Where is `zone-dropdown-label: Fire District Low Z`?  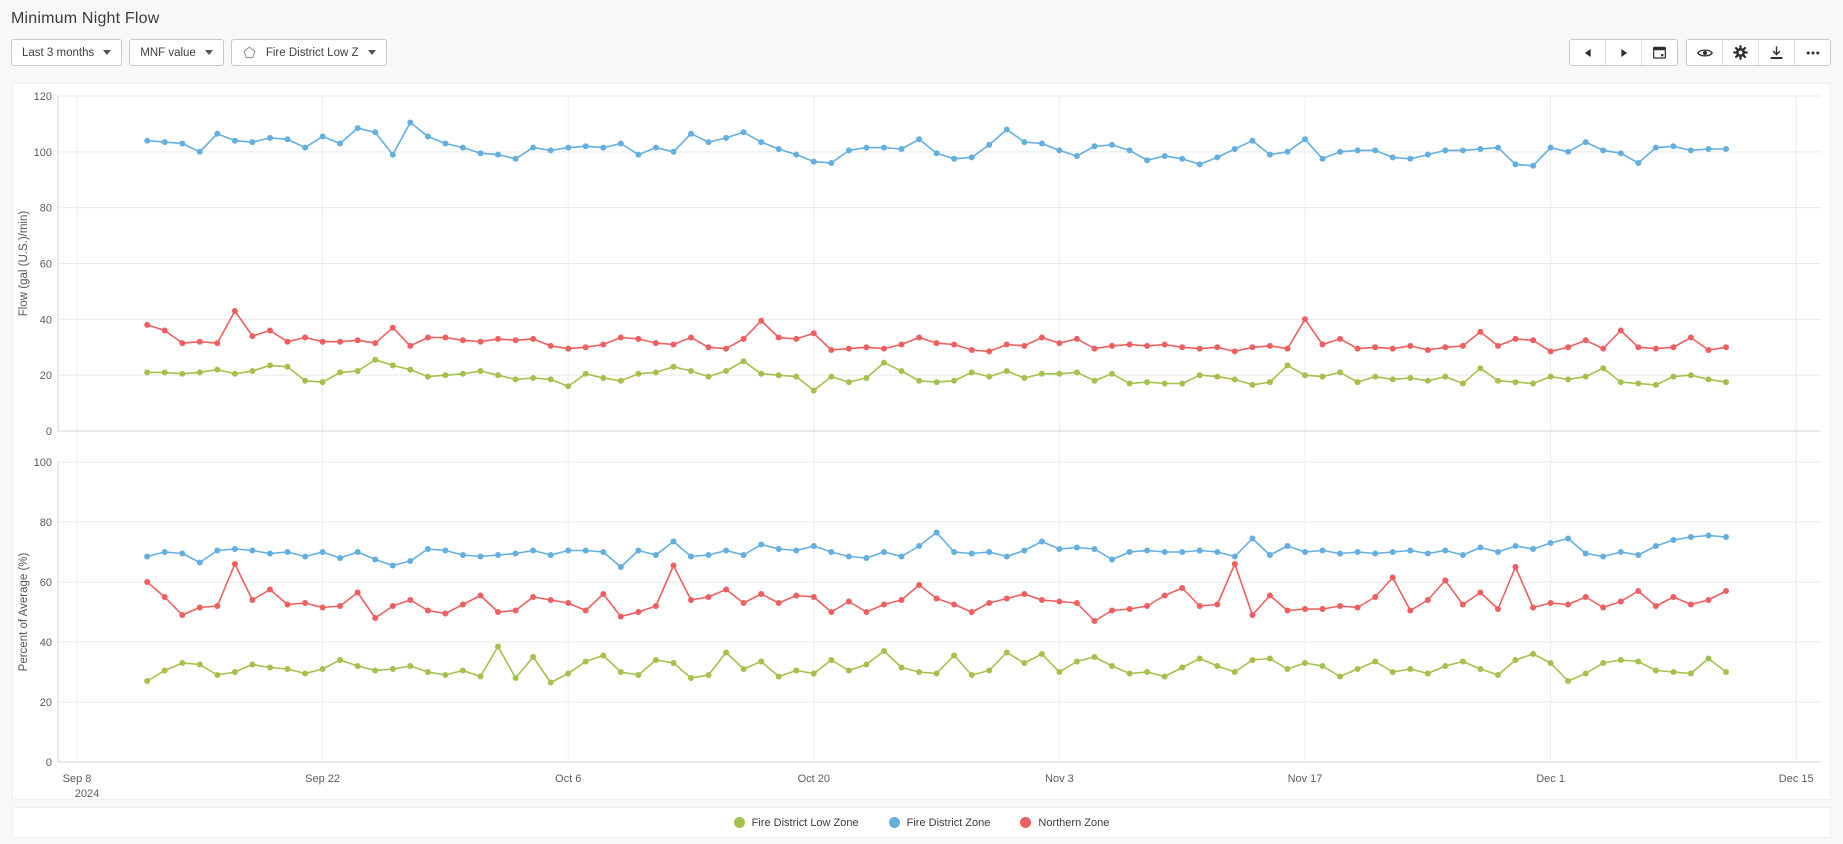 zone-dropdown-label: Fire District Low Z is located at coordinates (312, 52).